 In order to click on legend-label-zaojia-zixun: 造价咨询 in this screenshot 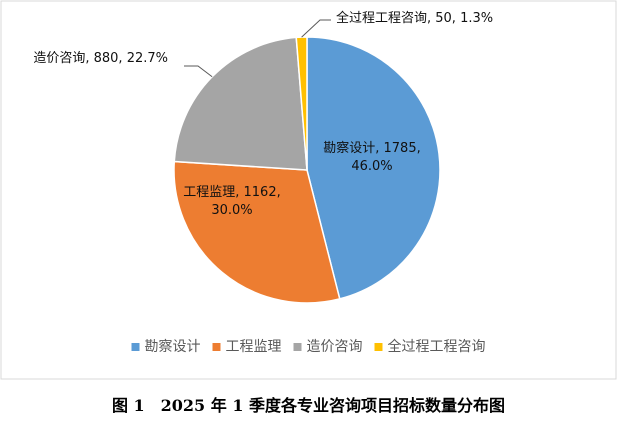, I will do `click(335, 347)`.